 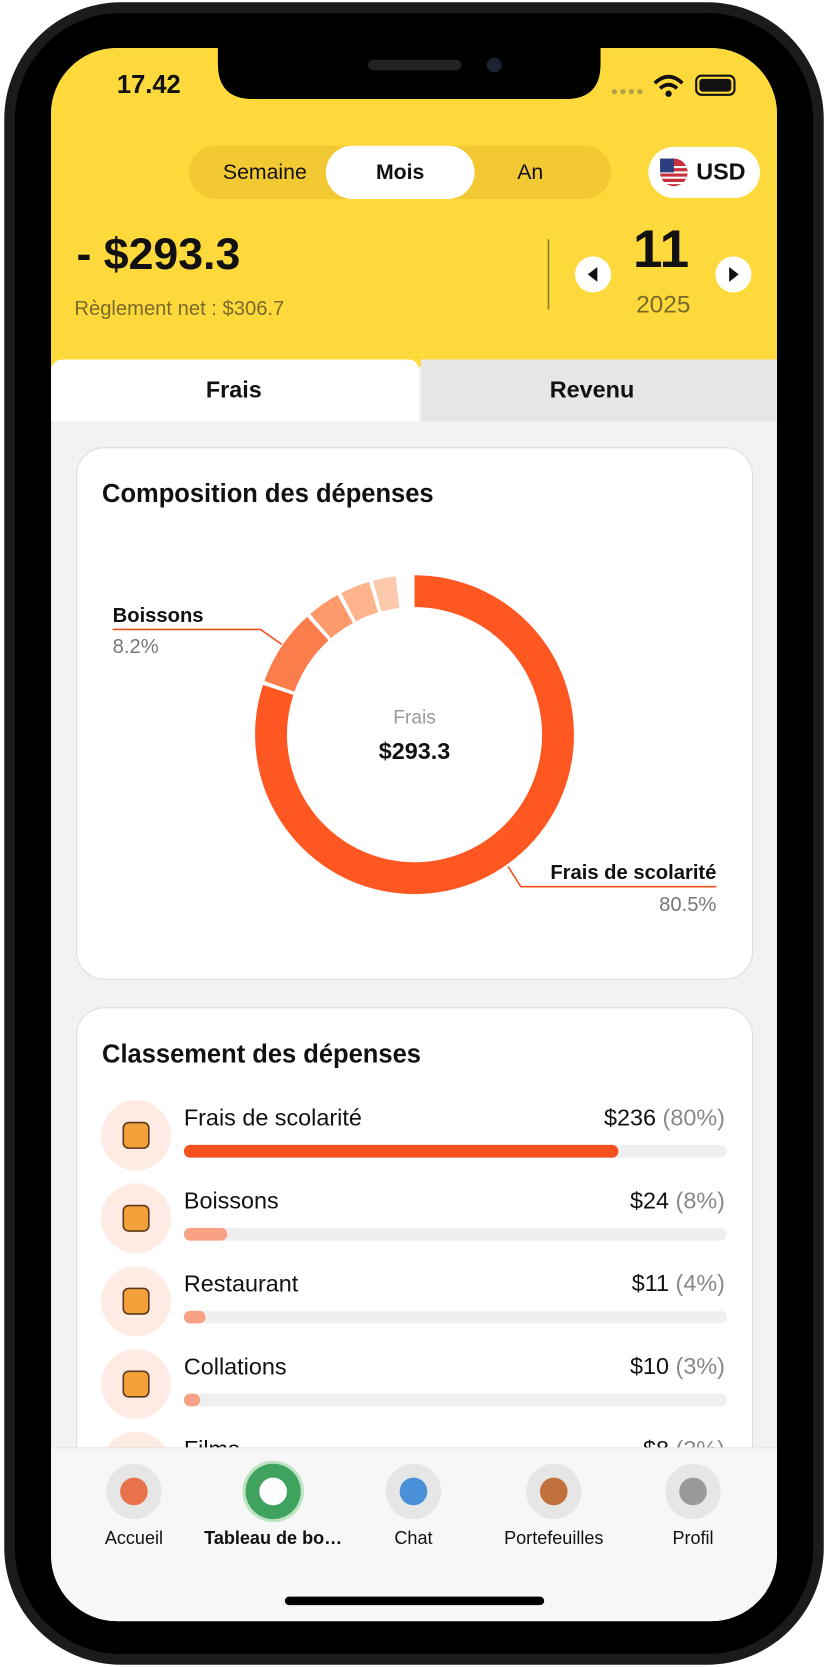 What do you see at coordinates (627, 91) in the screenshot?
I see `signal-dots` at bounding box center [627, 91].